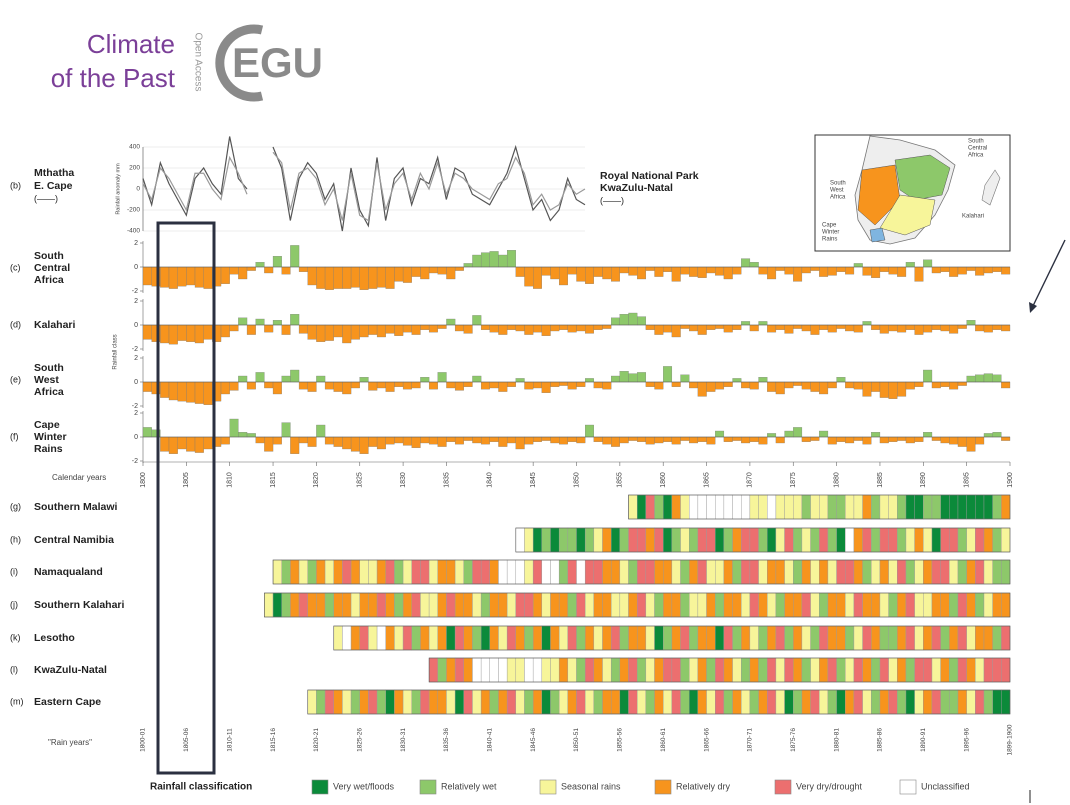 Image resolution: width=1070 pixels, height=805 pixels. Describe the element at coordinates (490, 740) in the screenshot. I see `x-tick-label: 1840-41` at that location.